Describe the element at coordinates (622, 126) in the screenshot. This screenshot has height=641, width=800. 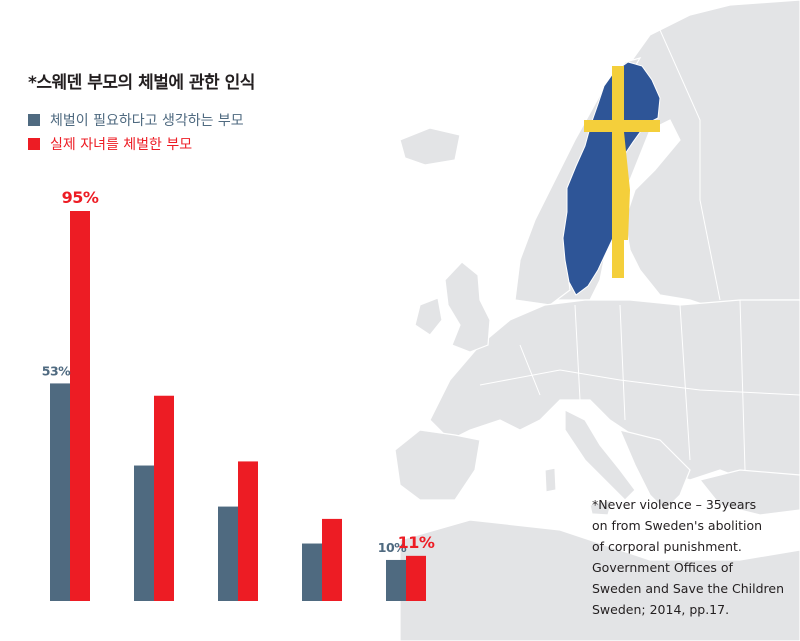
I see `sweden-cross-horizontal` at that location.